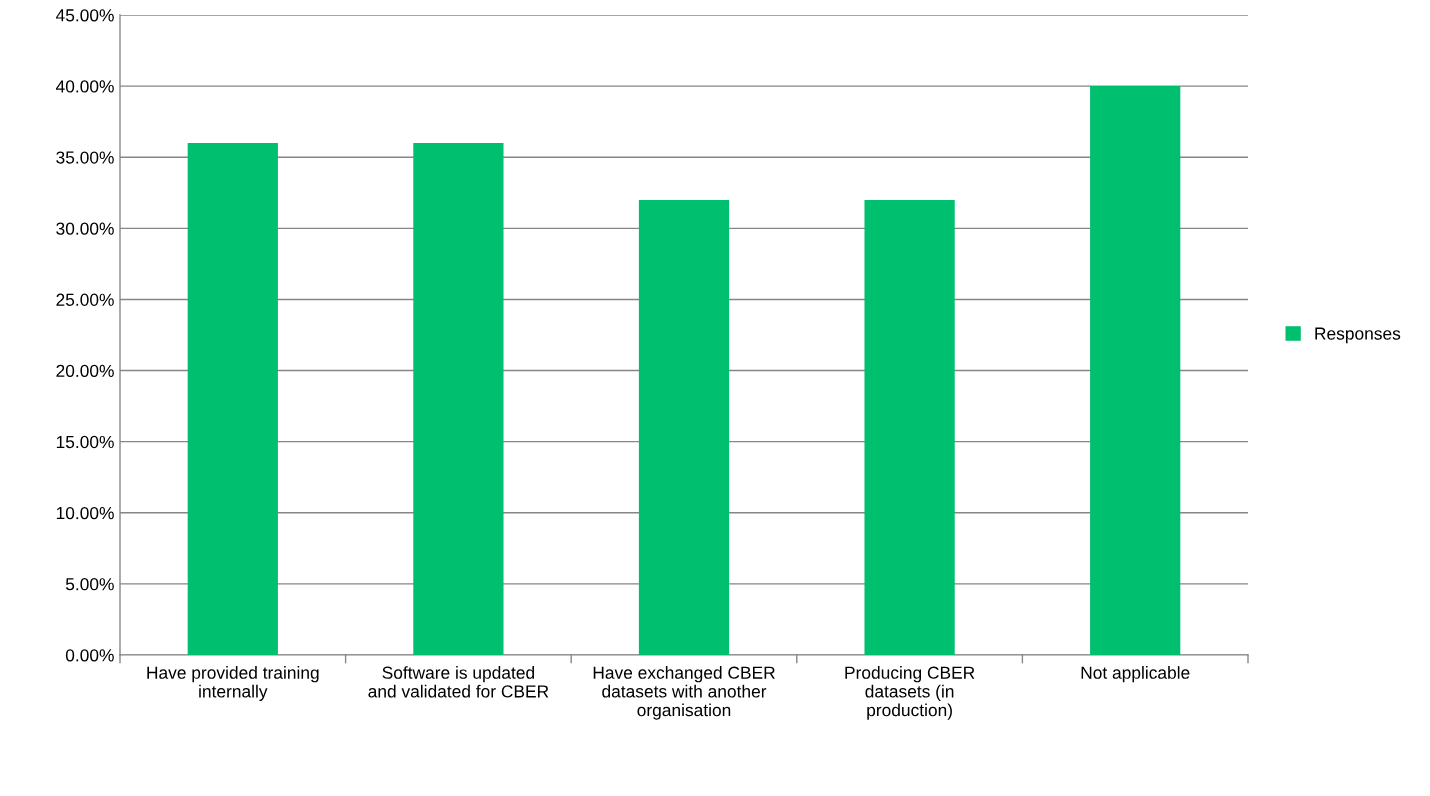 Image resolution: width=1430 pixels, height=796 pixels. I want to click on y-tick-label: 0.00%, so click(89, 655).